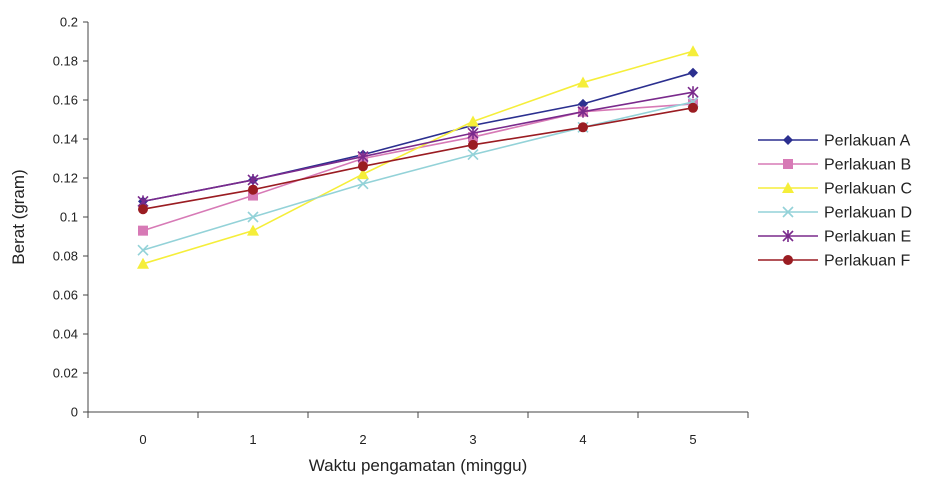 The image size is (943, 488). I want to click on legend-label: Perlakuan D, so click(868, 213).